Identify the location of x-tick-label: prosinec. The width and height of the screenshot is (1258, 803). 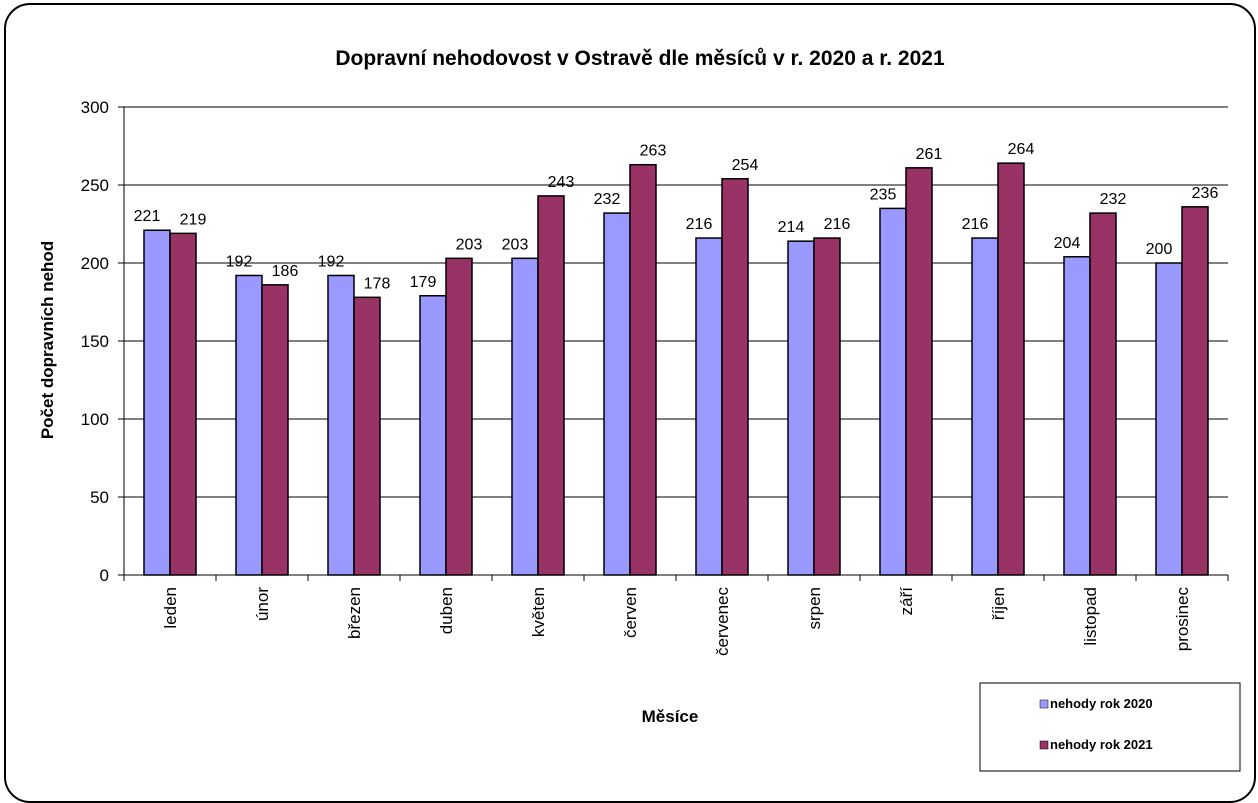
(1182, 619).